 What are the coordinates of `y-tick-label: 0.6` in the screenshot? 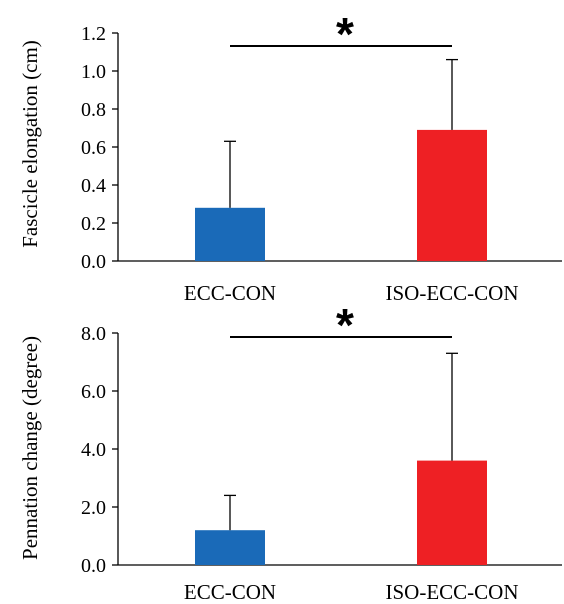 It's located at (93, 148).